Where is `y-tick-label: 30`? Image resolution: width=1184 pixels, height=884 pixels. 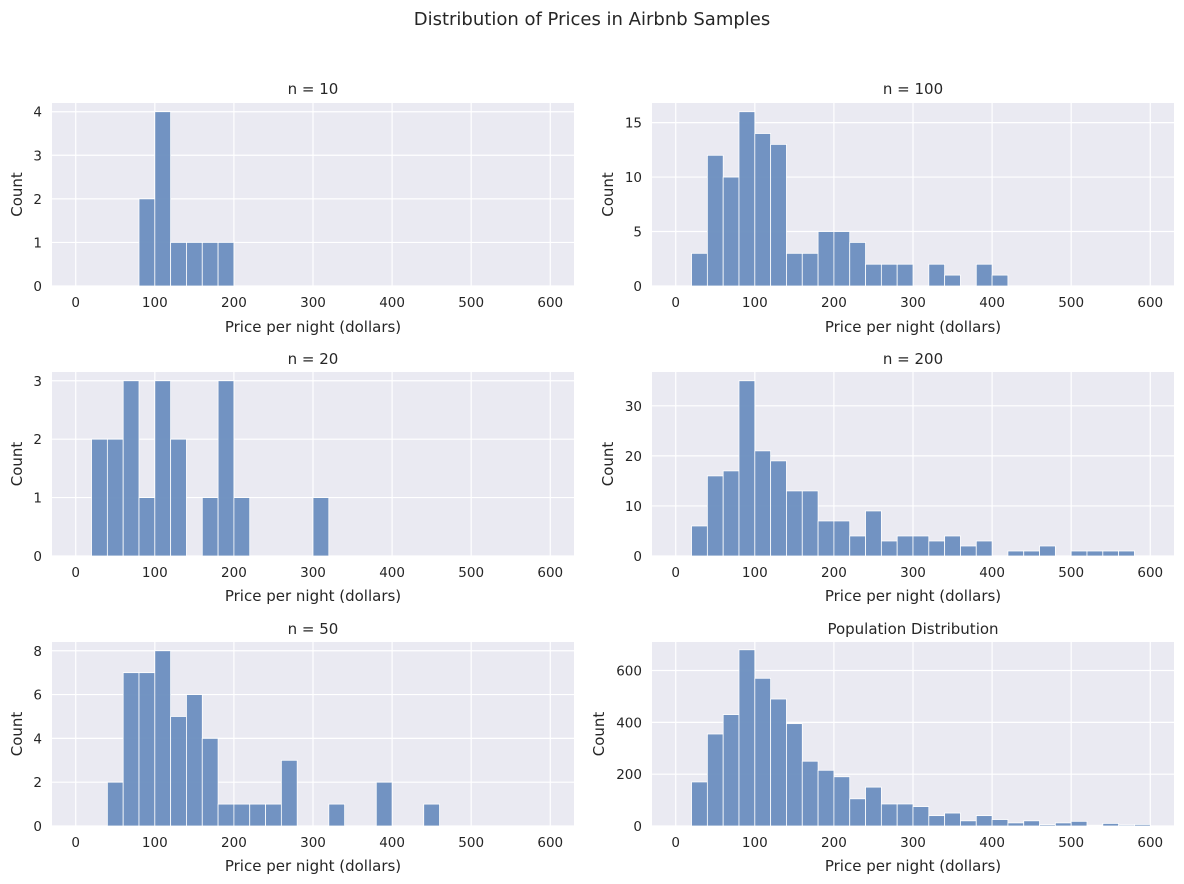
y-tick-label: 30 is located at coordinates (633, 407).